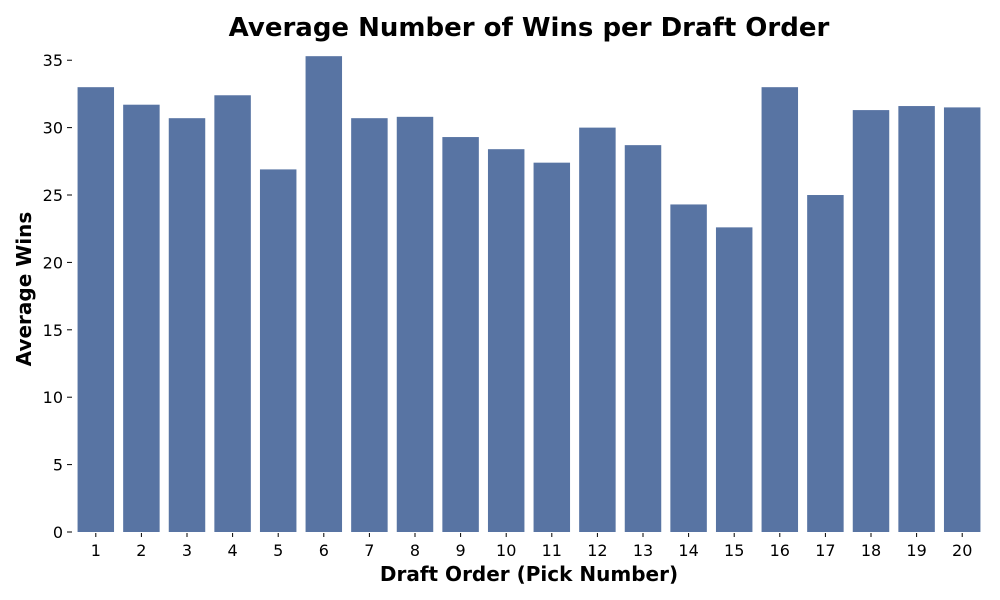  I want to click on x-tick-label: 5, so click(278, 550).